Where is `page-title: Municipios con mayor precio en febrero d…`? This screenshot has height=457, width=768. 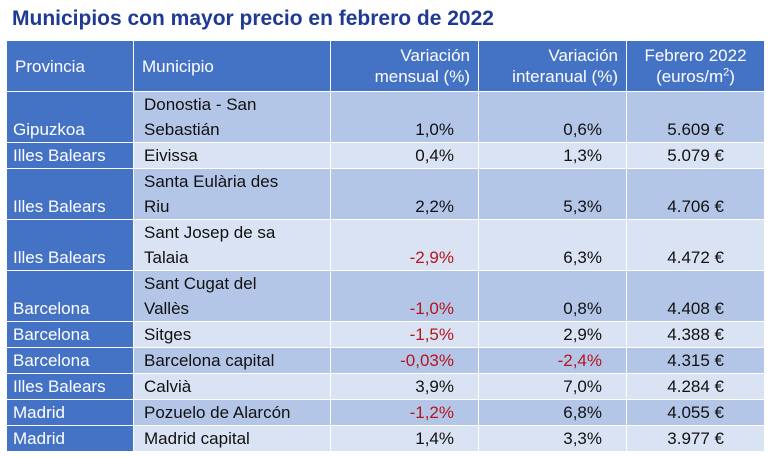 page-title: Municipios con mayor precio en febrero d… is located at coordinates (253, 18).